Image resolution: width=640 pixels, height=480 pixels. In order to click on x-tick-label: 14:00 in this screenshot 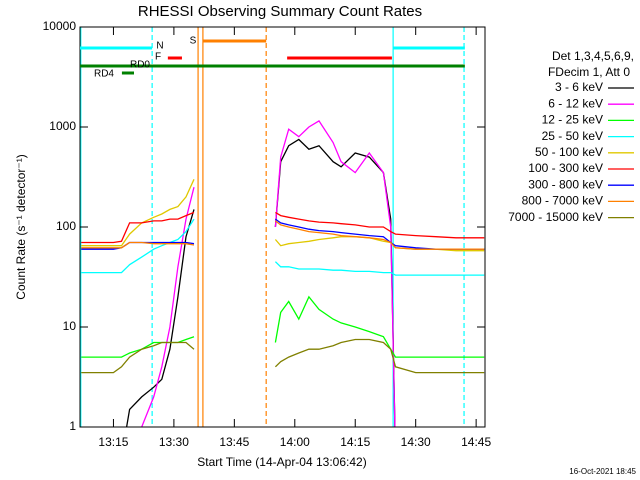, I will do `click(295, 442)`.